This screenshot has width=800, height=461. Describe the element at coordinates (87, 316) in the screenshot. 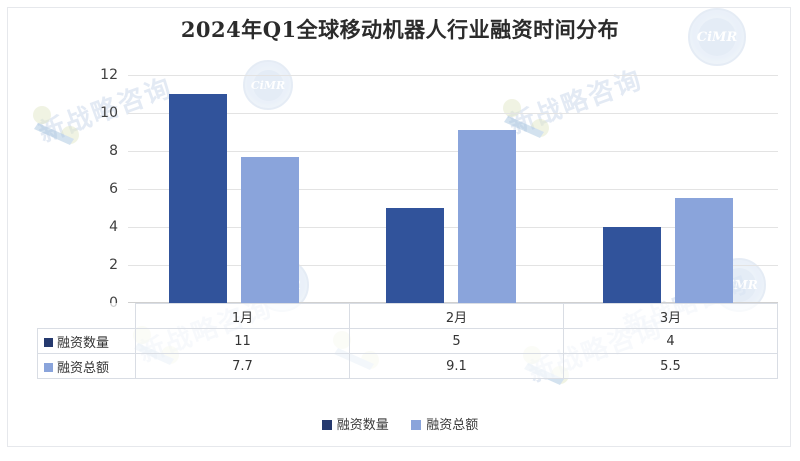

I see `table-corner-cell` at that location.